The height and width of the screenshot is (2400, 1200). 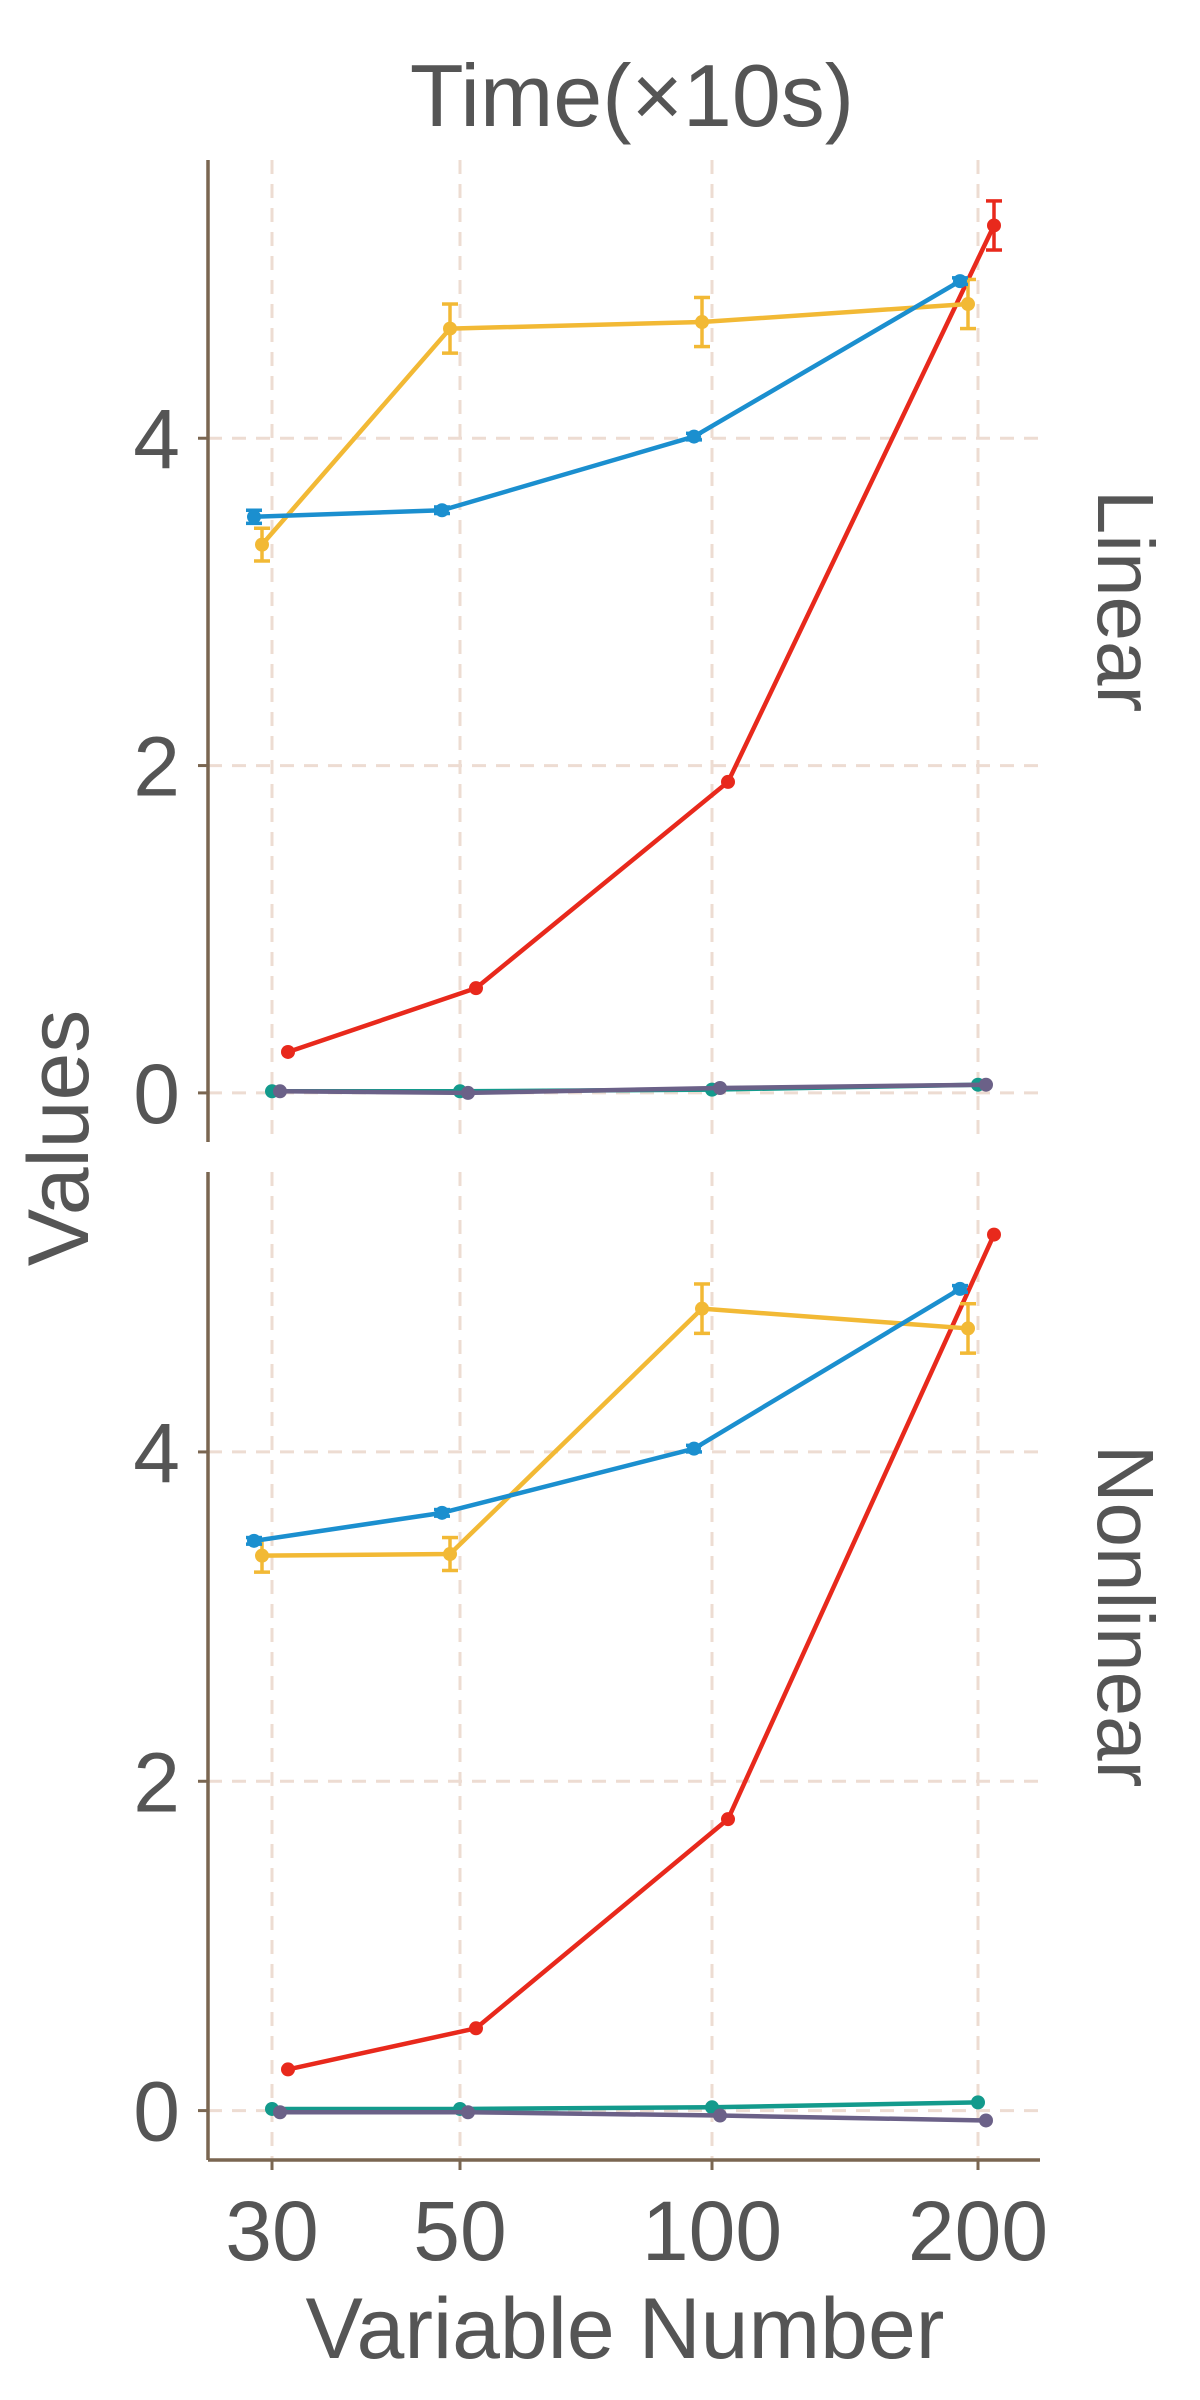 I want to click on x-tick-label: 30, so click(x=271, y=2231).